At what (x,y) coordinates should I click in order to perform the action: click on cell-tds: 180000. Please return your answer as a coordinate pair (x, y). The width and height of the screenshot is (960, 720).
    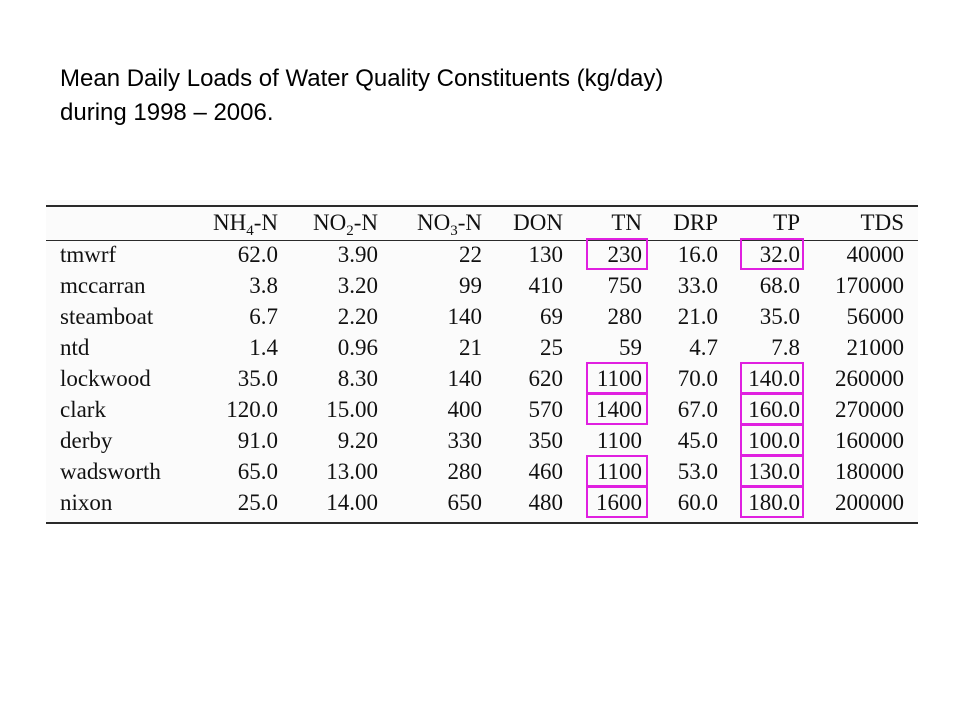
    Looking at the image, I should click on (869, 471).